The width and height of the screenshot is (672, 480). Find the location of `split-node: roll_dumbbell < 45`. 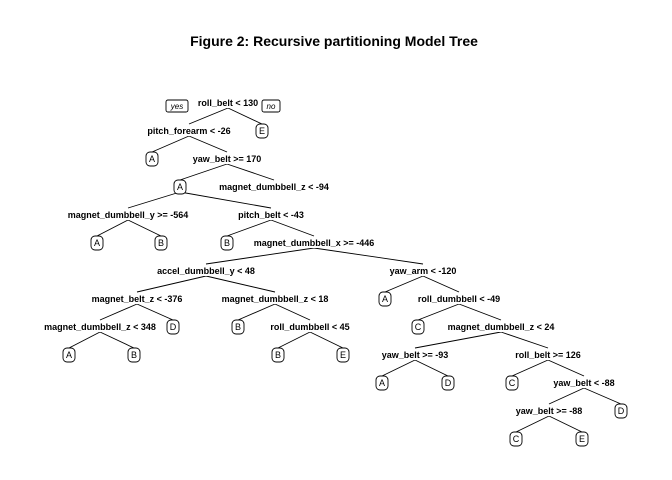

split-node: roll_dumbbell < 45 is located at coordinates (310, 326).